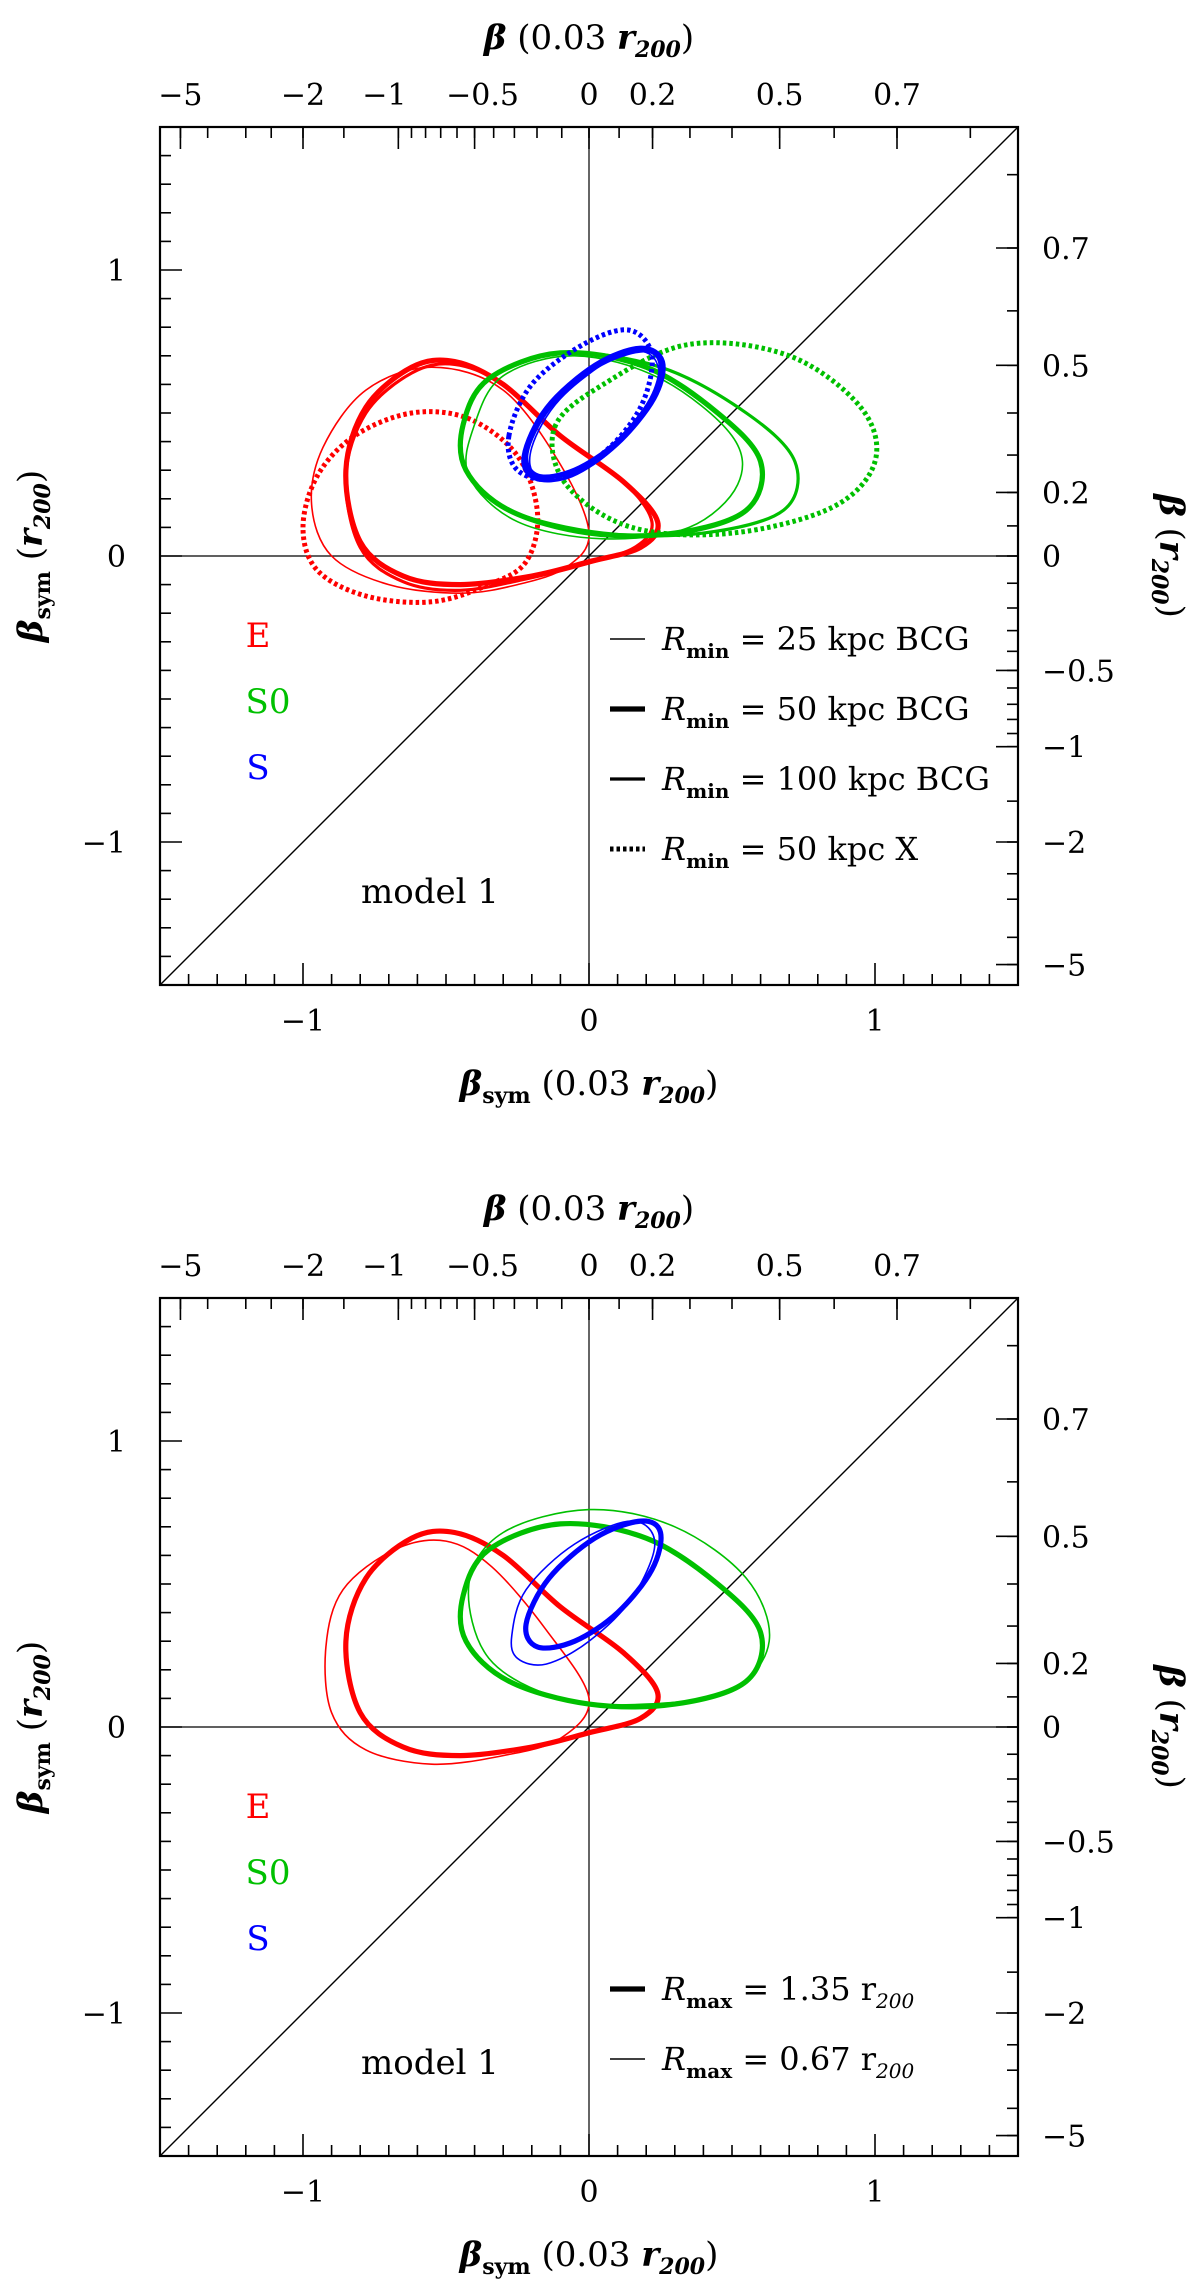 This screenshot has width=1200, height=2288. I want to click on contour-s-dotted, so click(580, 405).